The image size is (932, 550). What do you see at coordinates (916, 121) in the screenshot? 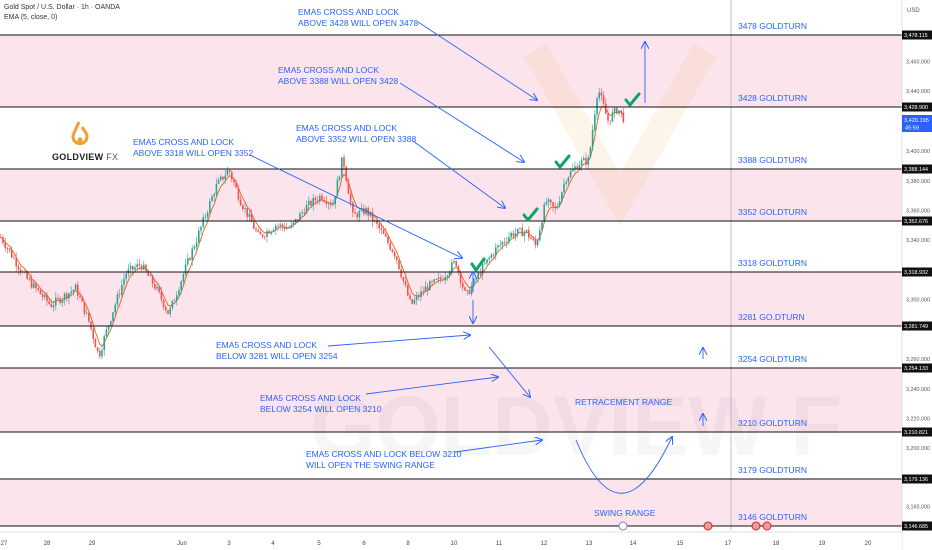
I see `current-price: 3,420.195` at bounding box center [916, 121].